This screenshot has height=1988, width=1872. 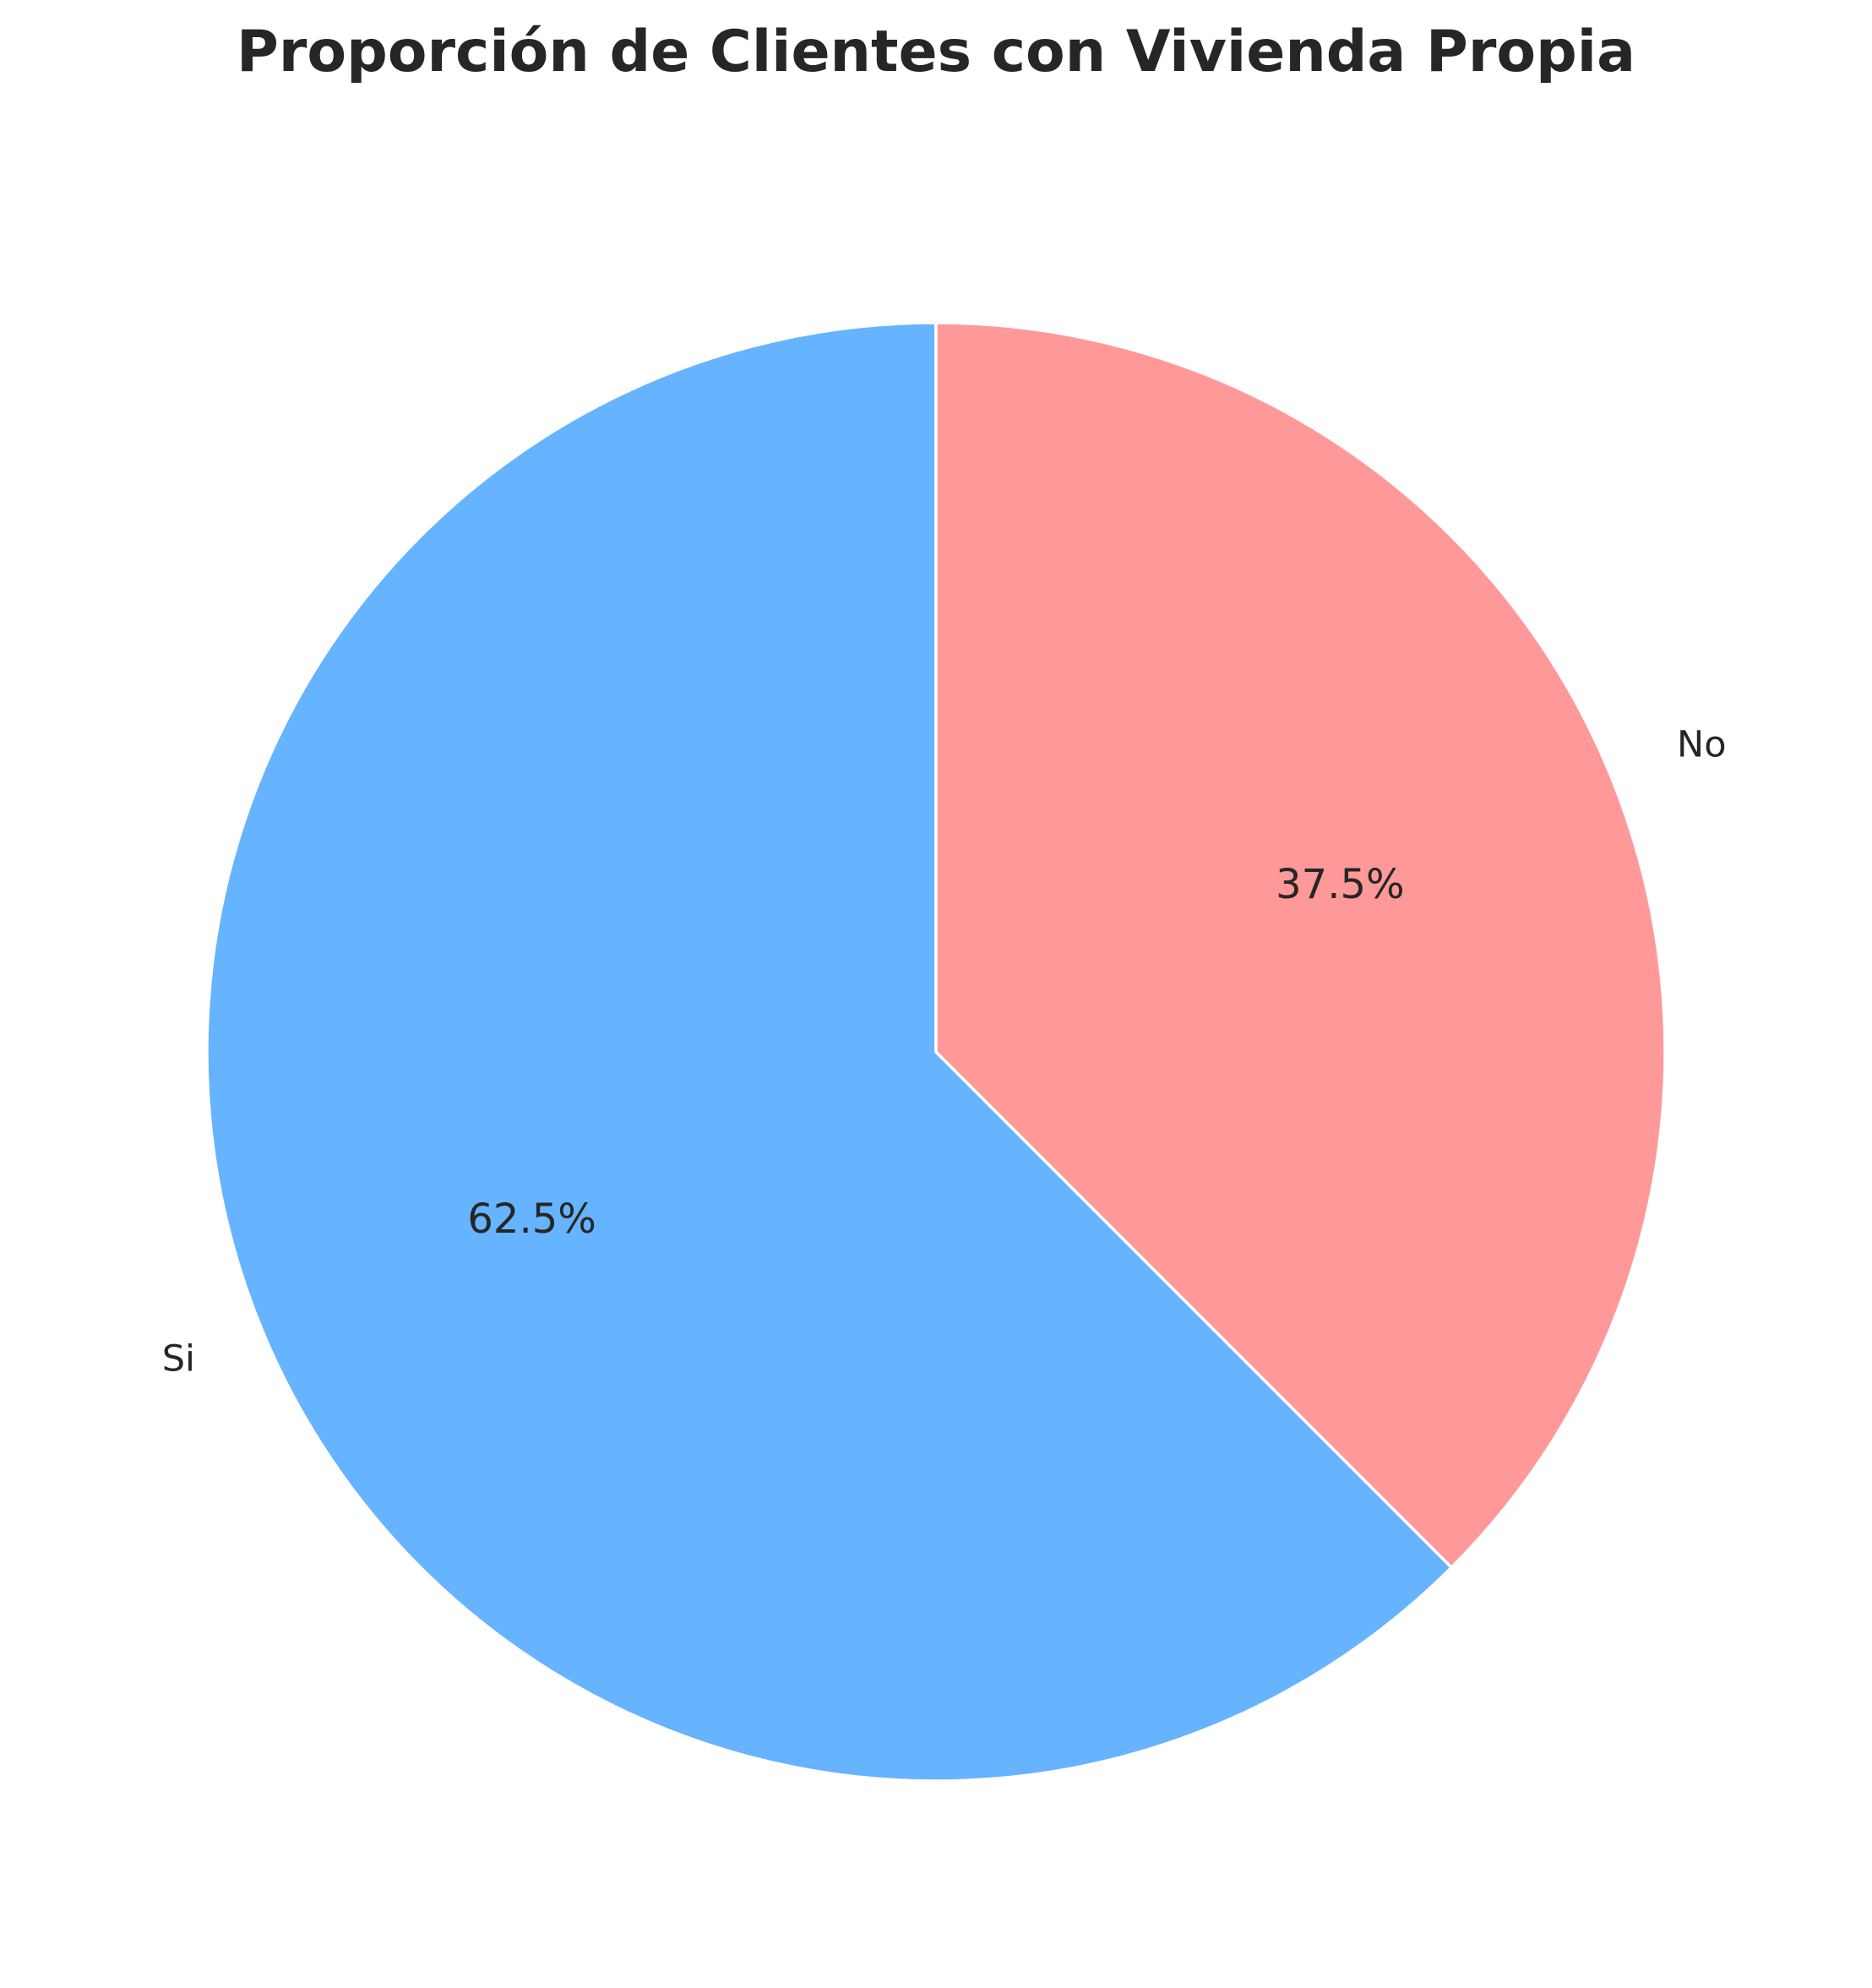 What do you see at coordinates (1340, 884) in the screenshot?
I see `slice-percent-no: 37.5%` at bounding box center [1340, 884].